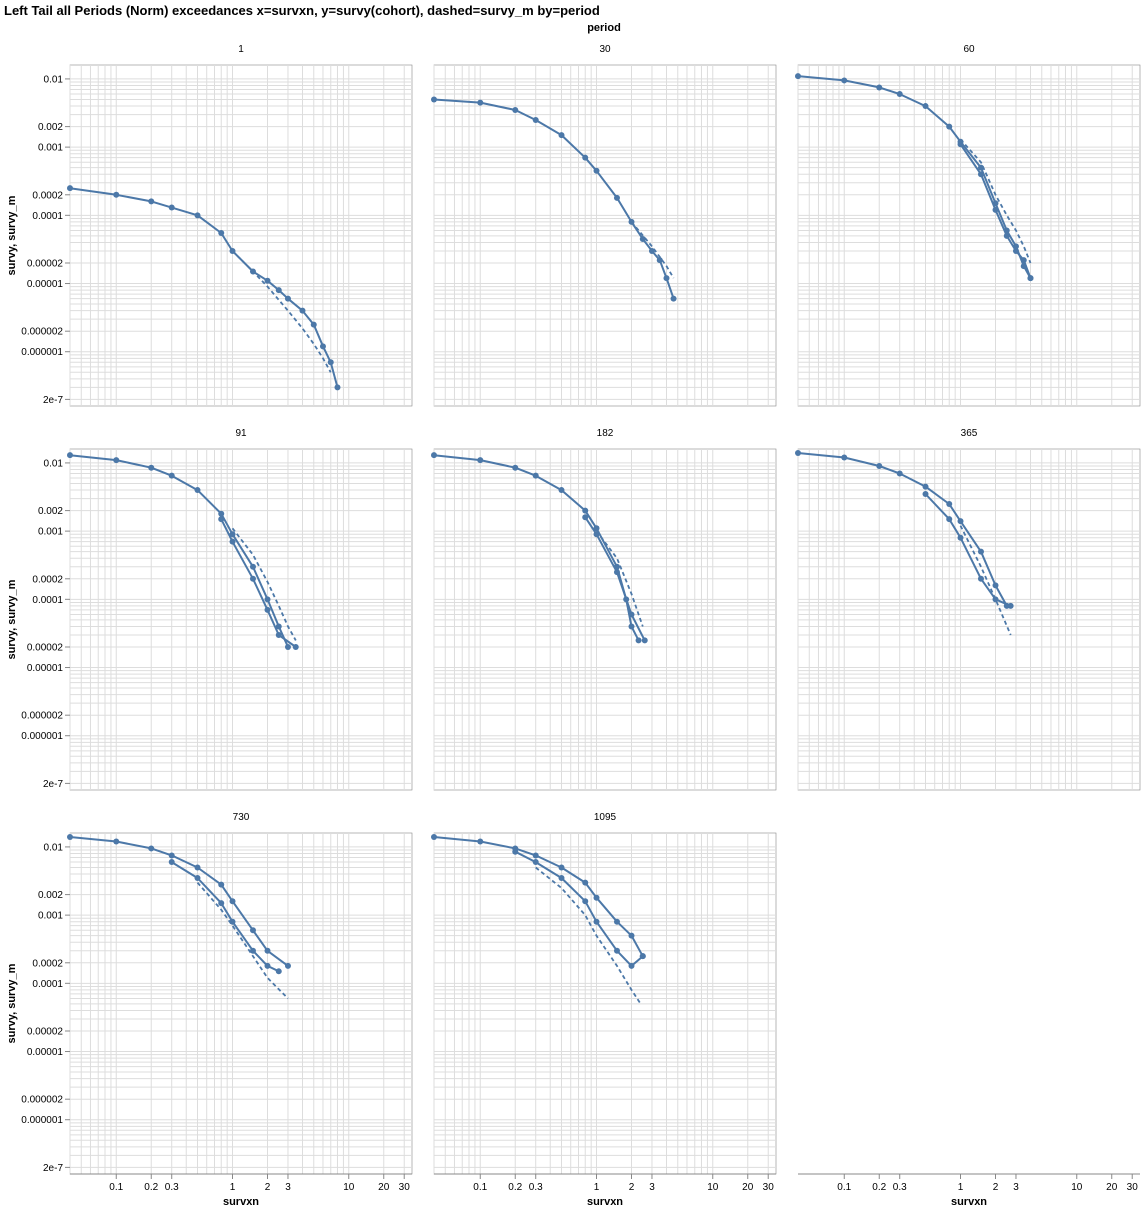 The width and height of the screenshot is (1146, 1212). Describe the element at coordinates (47, 195) in the screenshot. I see `y-tick-label: 0.0002` at that location.